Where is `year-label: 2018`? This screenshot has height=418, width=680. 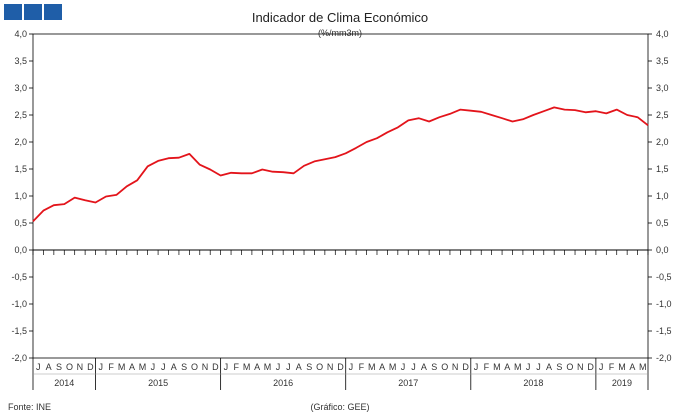
year-label: 2018 is located at coordinates (533, 383).